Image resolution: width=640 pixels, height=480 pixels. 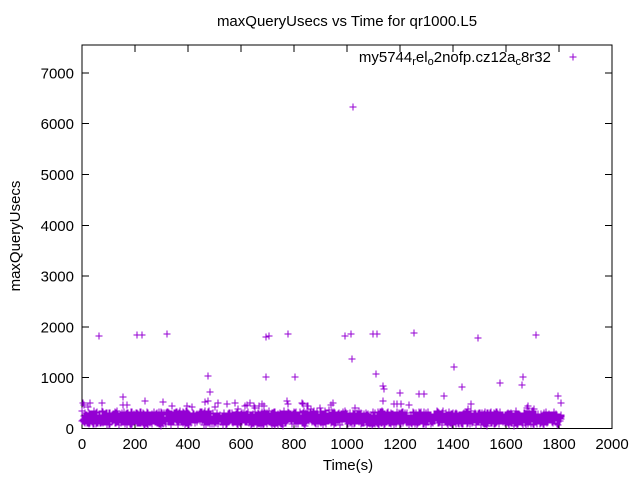 What do you see at coordinates (536, 57) in the screenshot?
I see `legend-text-segment: 8r32` at bounding box center [536, 57].